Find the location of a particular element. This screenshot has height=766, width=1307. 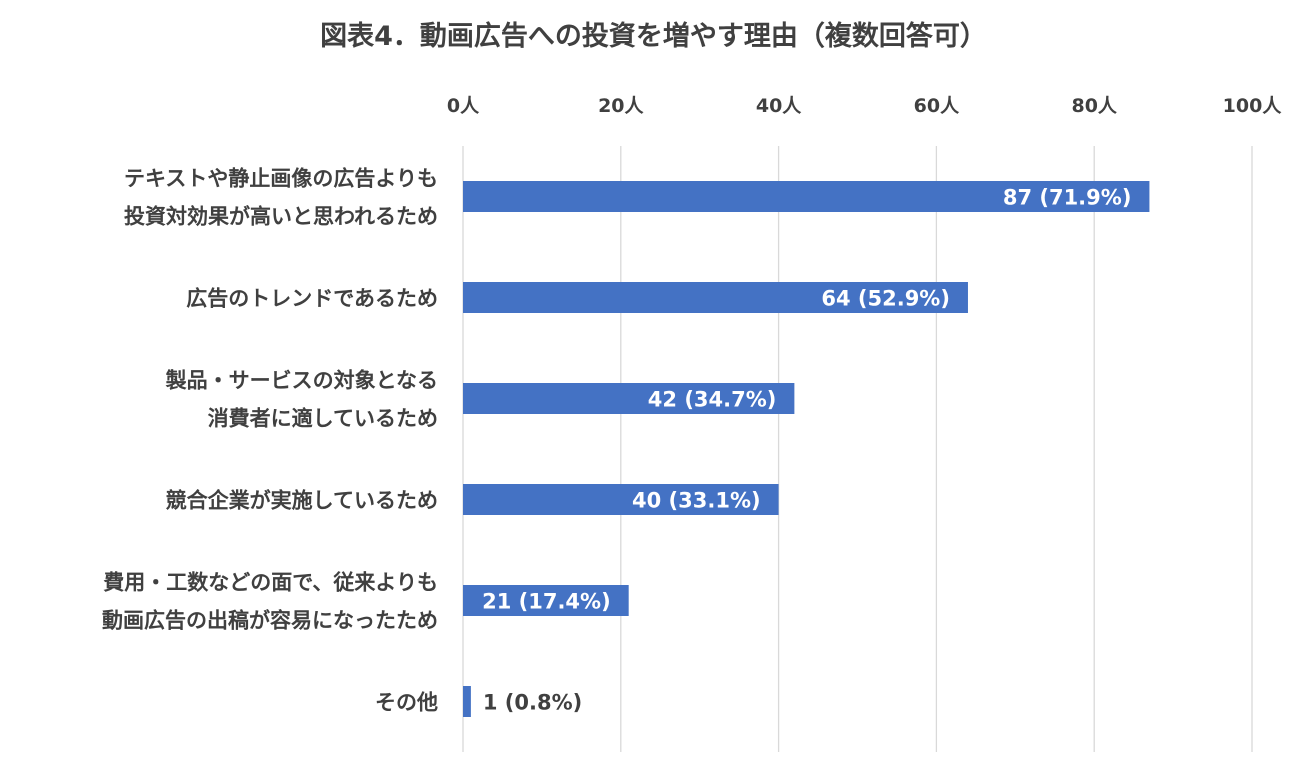

x-tick-label: 80人 is located at coordinates (1094, 106).